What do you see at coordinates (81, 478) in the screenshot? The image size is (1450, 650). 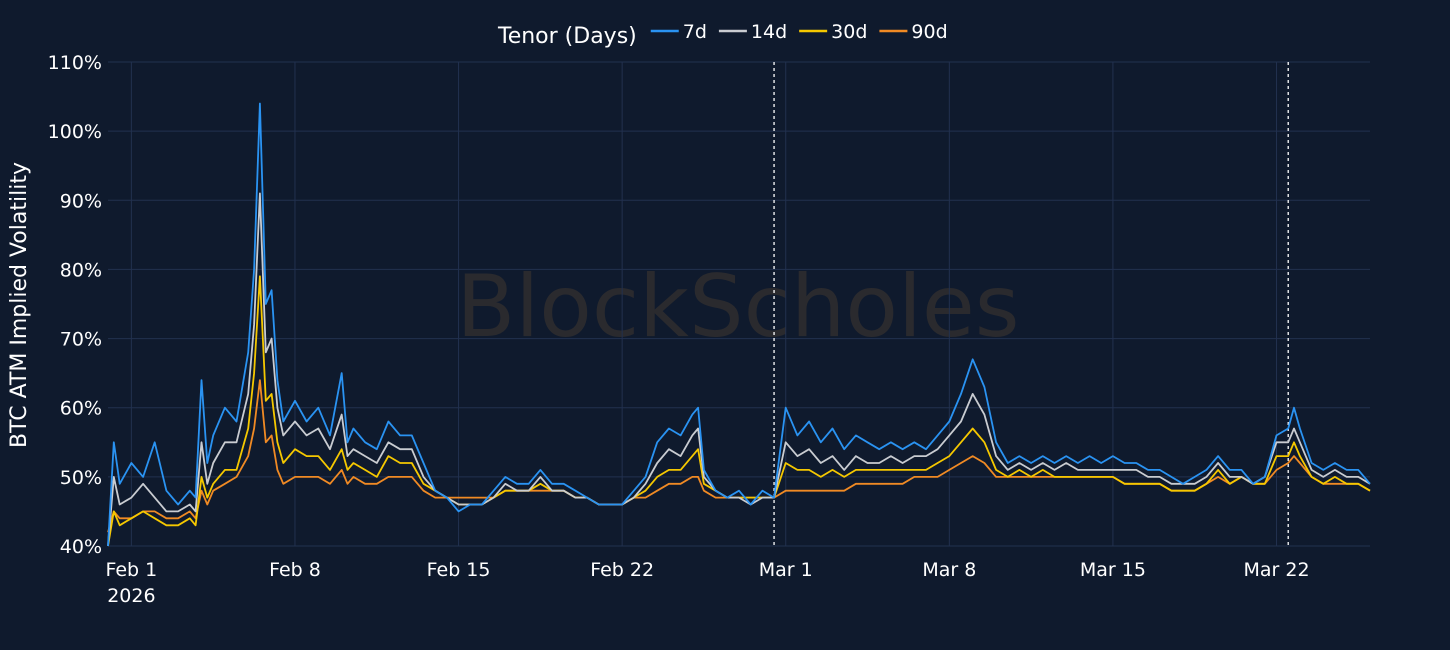 I see `y-tick-label: 50%` at bounding box center [81, 478].